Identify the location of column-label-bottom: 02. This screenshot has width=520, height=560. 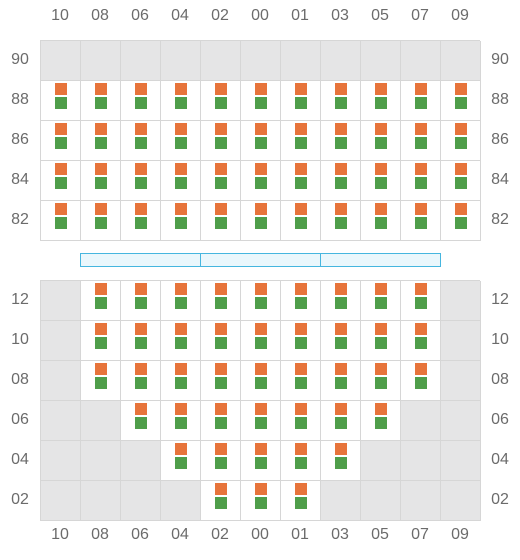
(220, 534).